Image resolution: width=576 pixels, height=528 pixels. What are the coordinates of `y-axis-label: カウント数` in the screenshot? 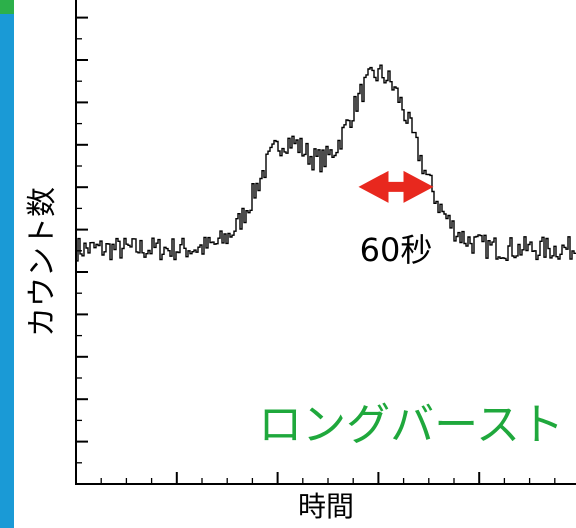 It's located at (42, 262).